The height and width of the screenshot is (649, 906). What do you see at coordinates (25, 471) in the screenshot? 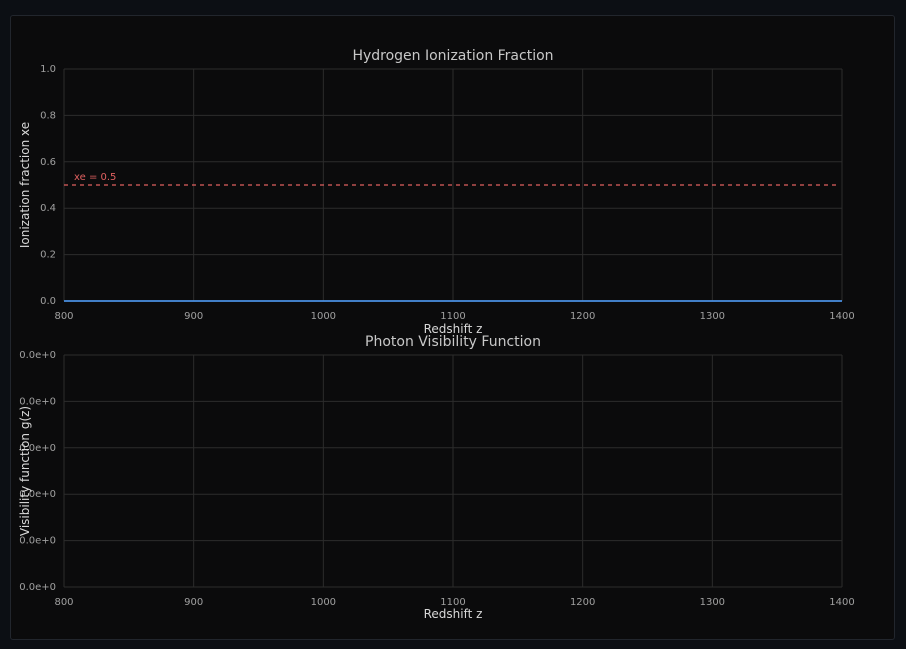
I see `y-axis-label: Visibility function g(z)` at bounding box center [25, 471].